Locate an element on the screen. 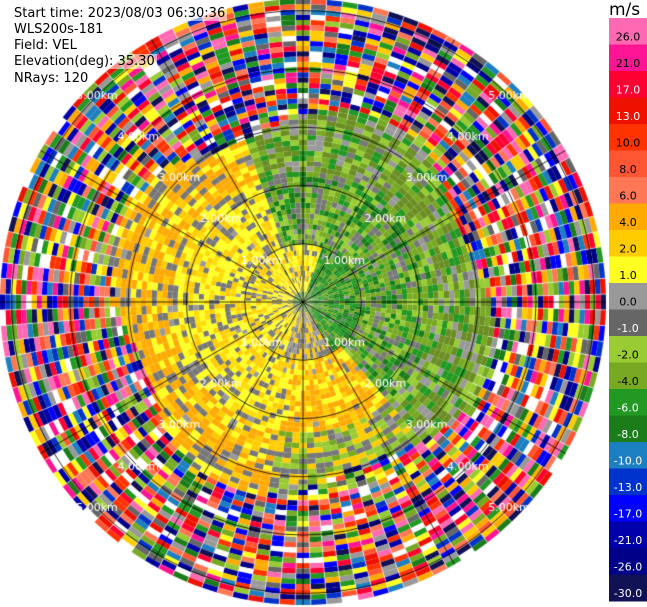  colorbar-tick-label: -26.0 is located at coordinates (628, 567).